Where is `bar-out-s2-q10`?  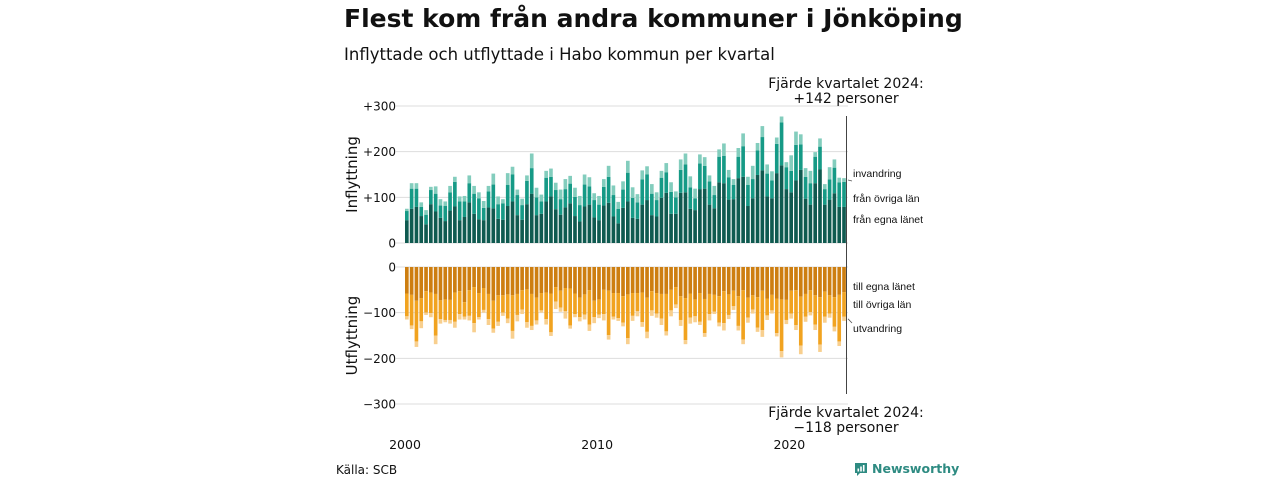 bar-out-s2-q10 is located at coordinates (455, 324).